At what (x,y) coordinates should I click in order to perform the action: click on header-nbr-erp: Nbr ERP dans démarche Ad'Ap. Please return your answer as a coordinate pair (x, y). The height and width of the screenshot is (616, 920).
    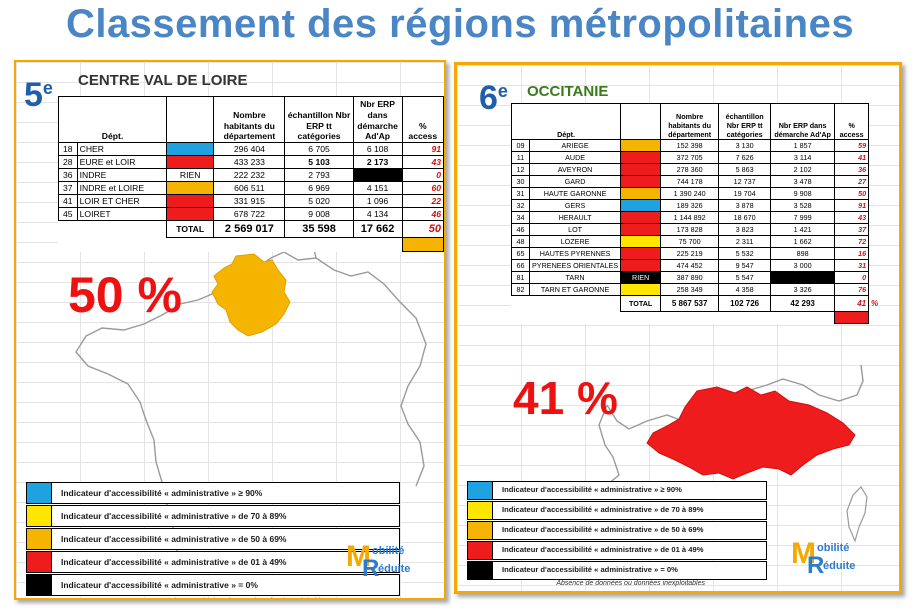
    Looking at the image, I should click on (803, 121).